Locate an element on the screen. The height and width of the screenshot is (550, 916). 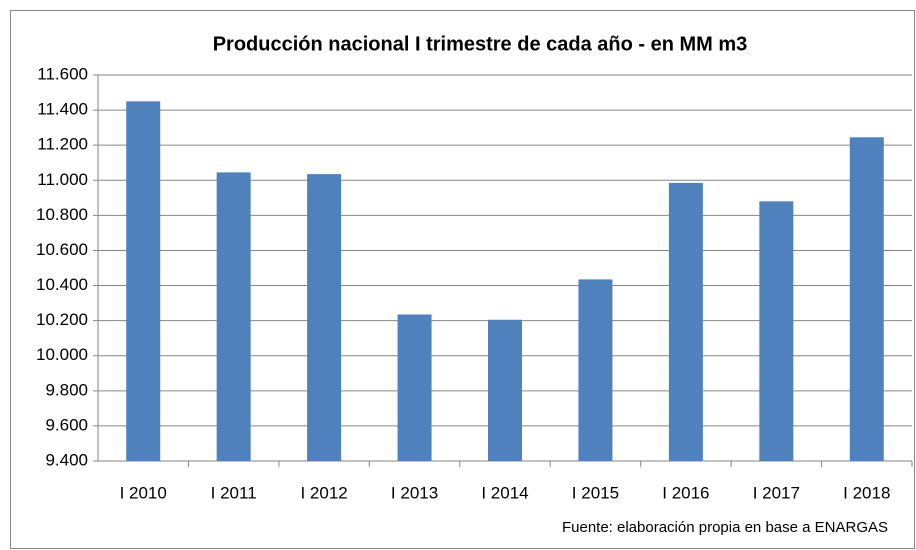
x-tick-label: I 2011 is located at coordinates (234, 492).